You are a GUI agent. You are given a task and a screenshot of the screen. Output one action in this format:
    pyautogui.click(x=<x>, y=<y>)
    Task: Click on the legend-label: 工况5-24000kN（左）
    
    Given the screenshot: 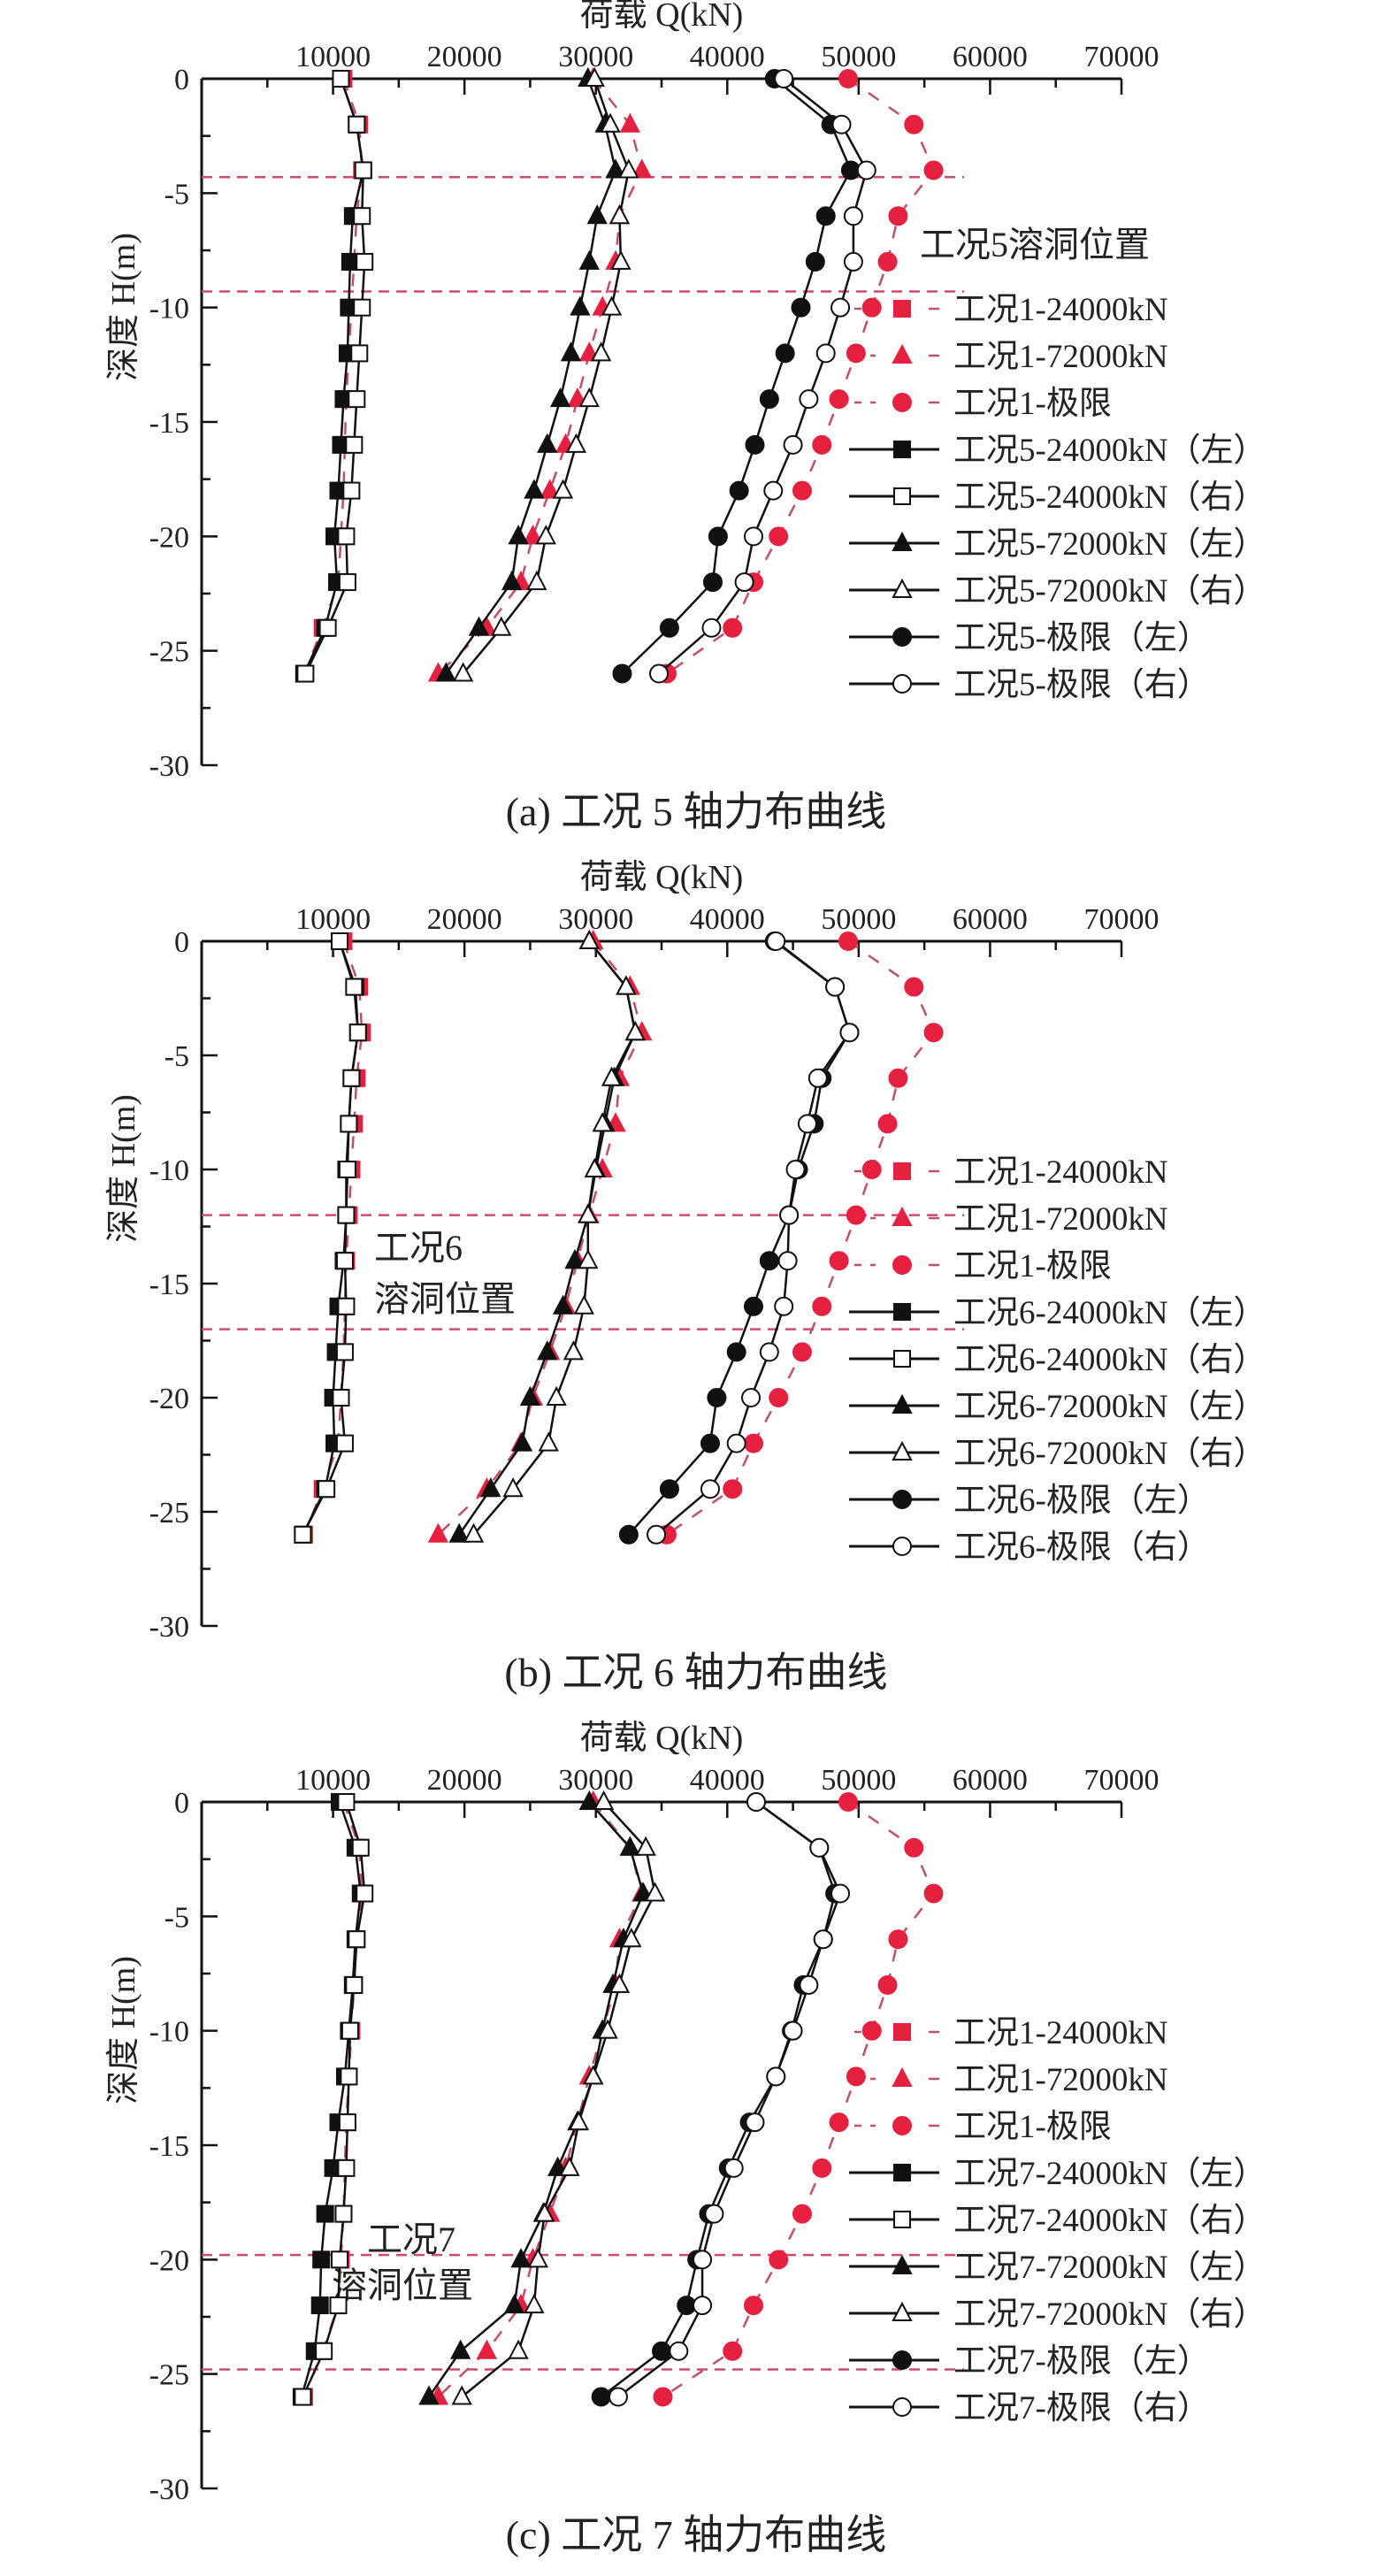 What is the action you would take?
    pyautogui.click(x=1110, y=451)
    